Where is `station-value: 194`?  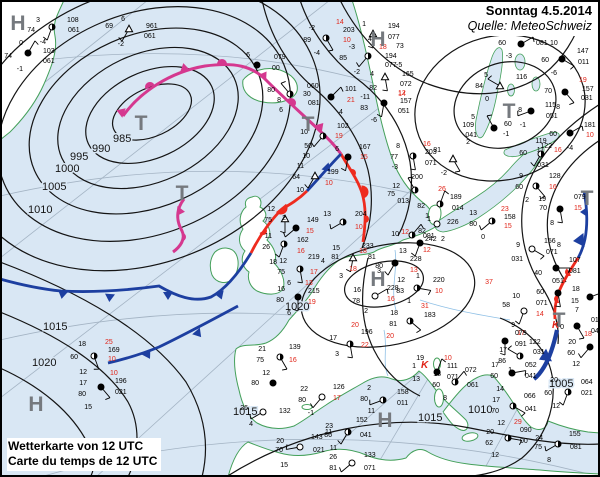
station-value: 194 is located at coordinates (394, 26).